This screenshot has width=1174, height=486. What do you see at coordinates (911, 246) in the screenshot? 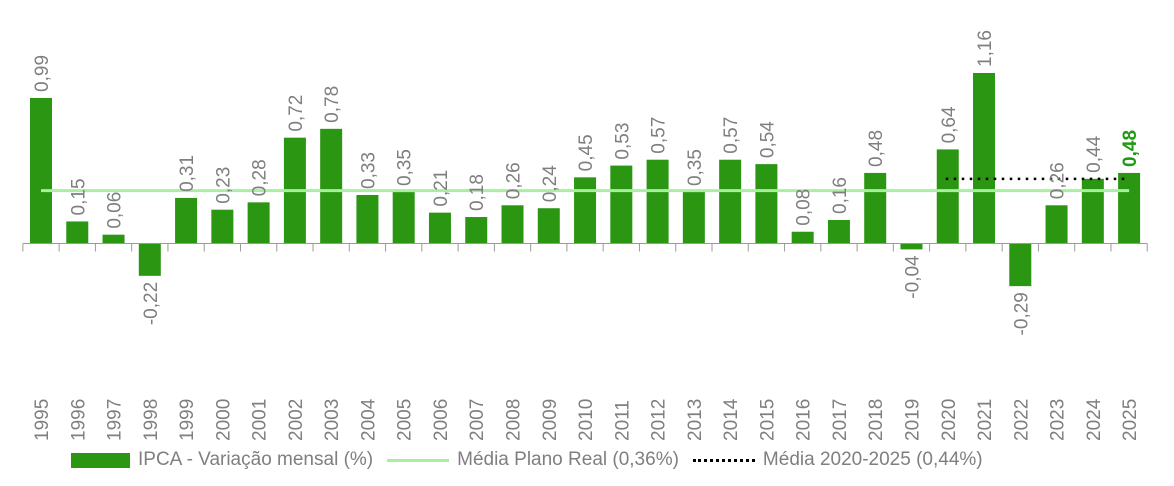
I see `bar-2019` at bounding box center [911, 246].